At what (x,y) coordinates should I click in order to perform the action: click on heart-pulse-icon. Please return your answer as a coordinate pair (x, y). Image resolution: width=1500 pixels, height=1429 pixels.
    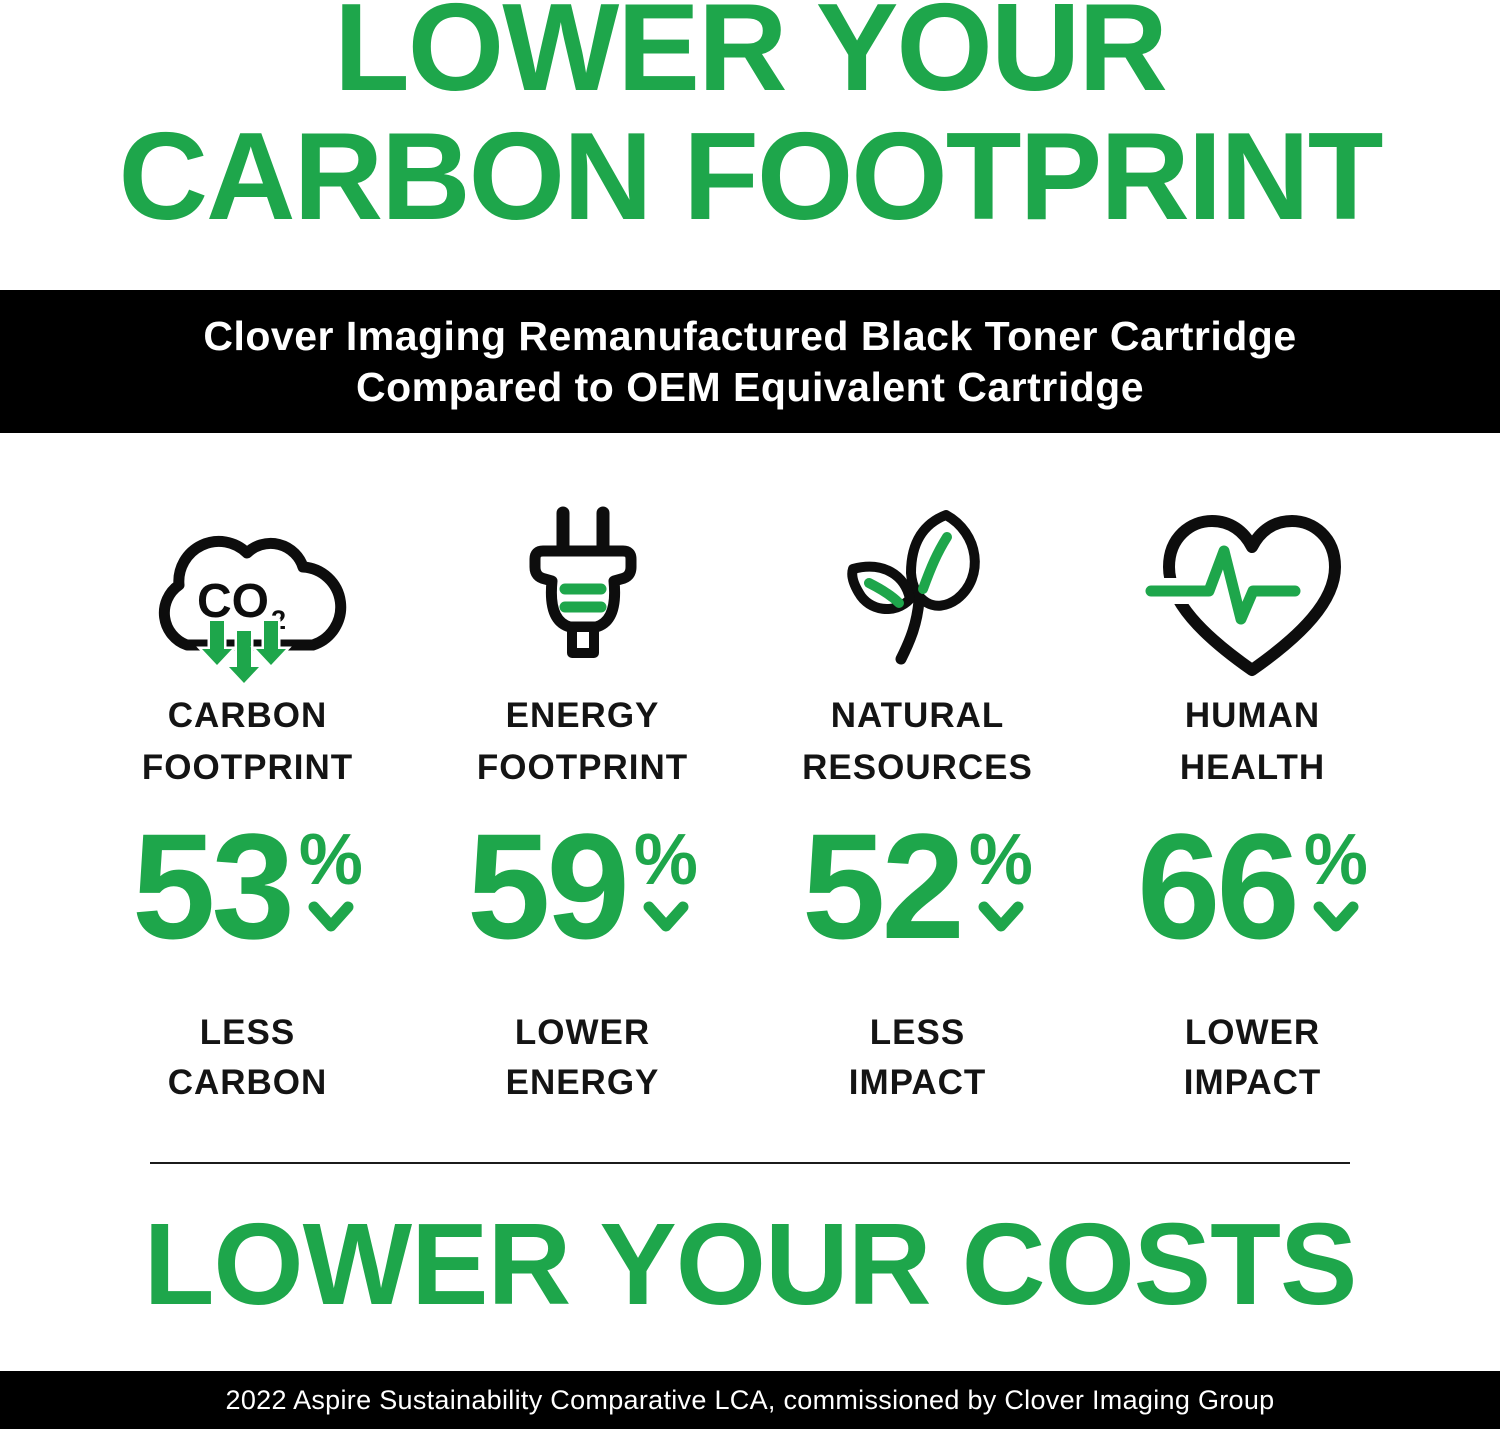
    Looking at the image, I should click on (1252, 597).